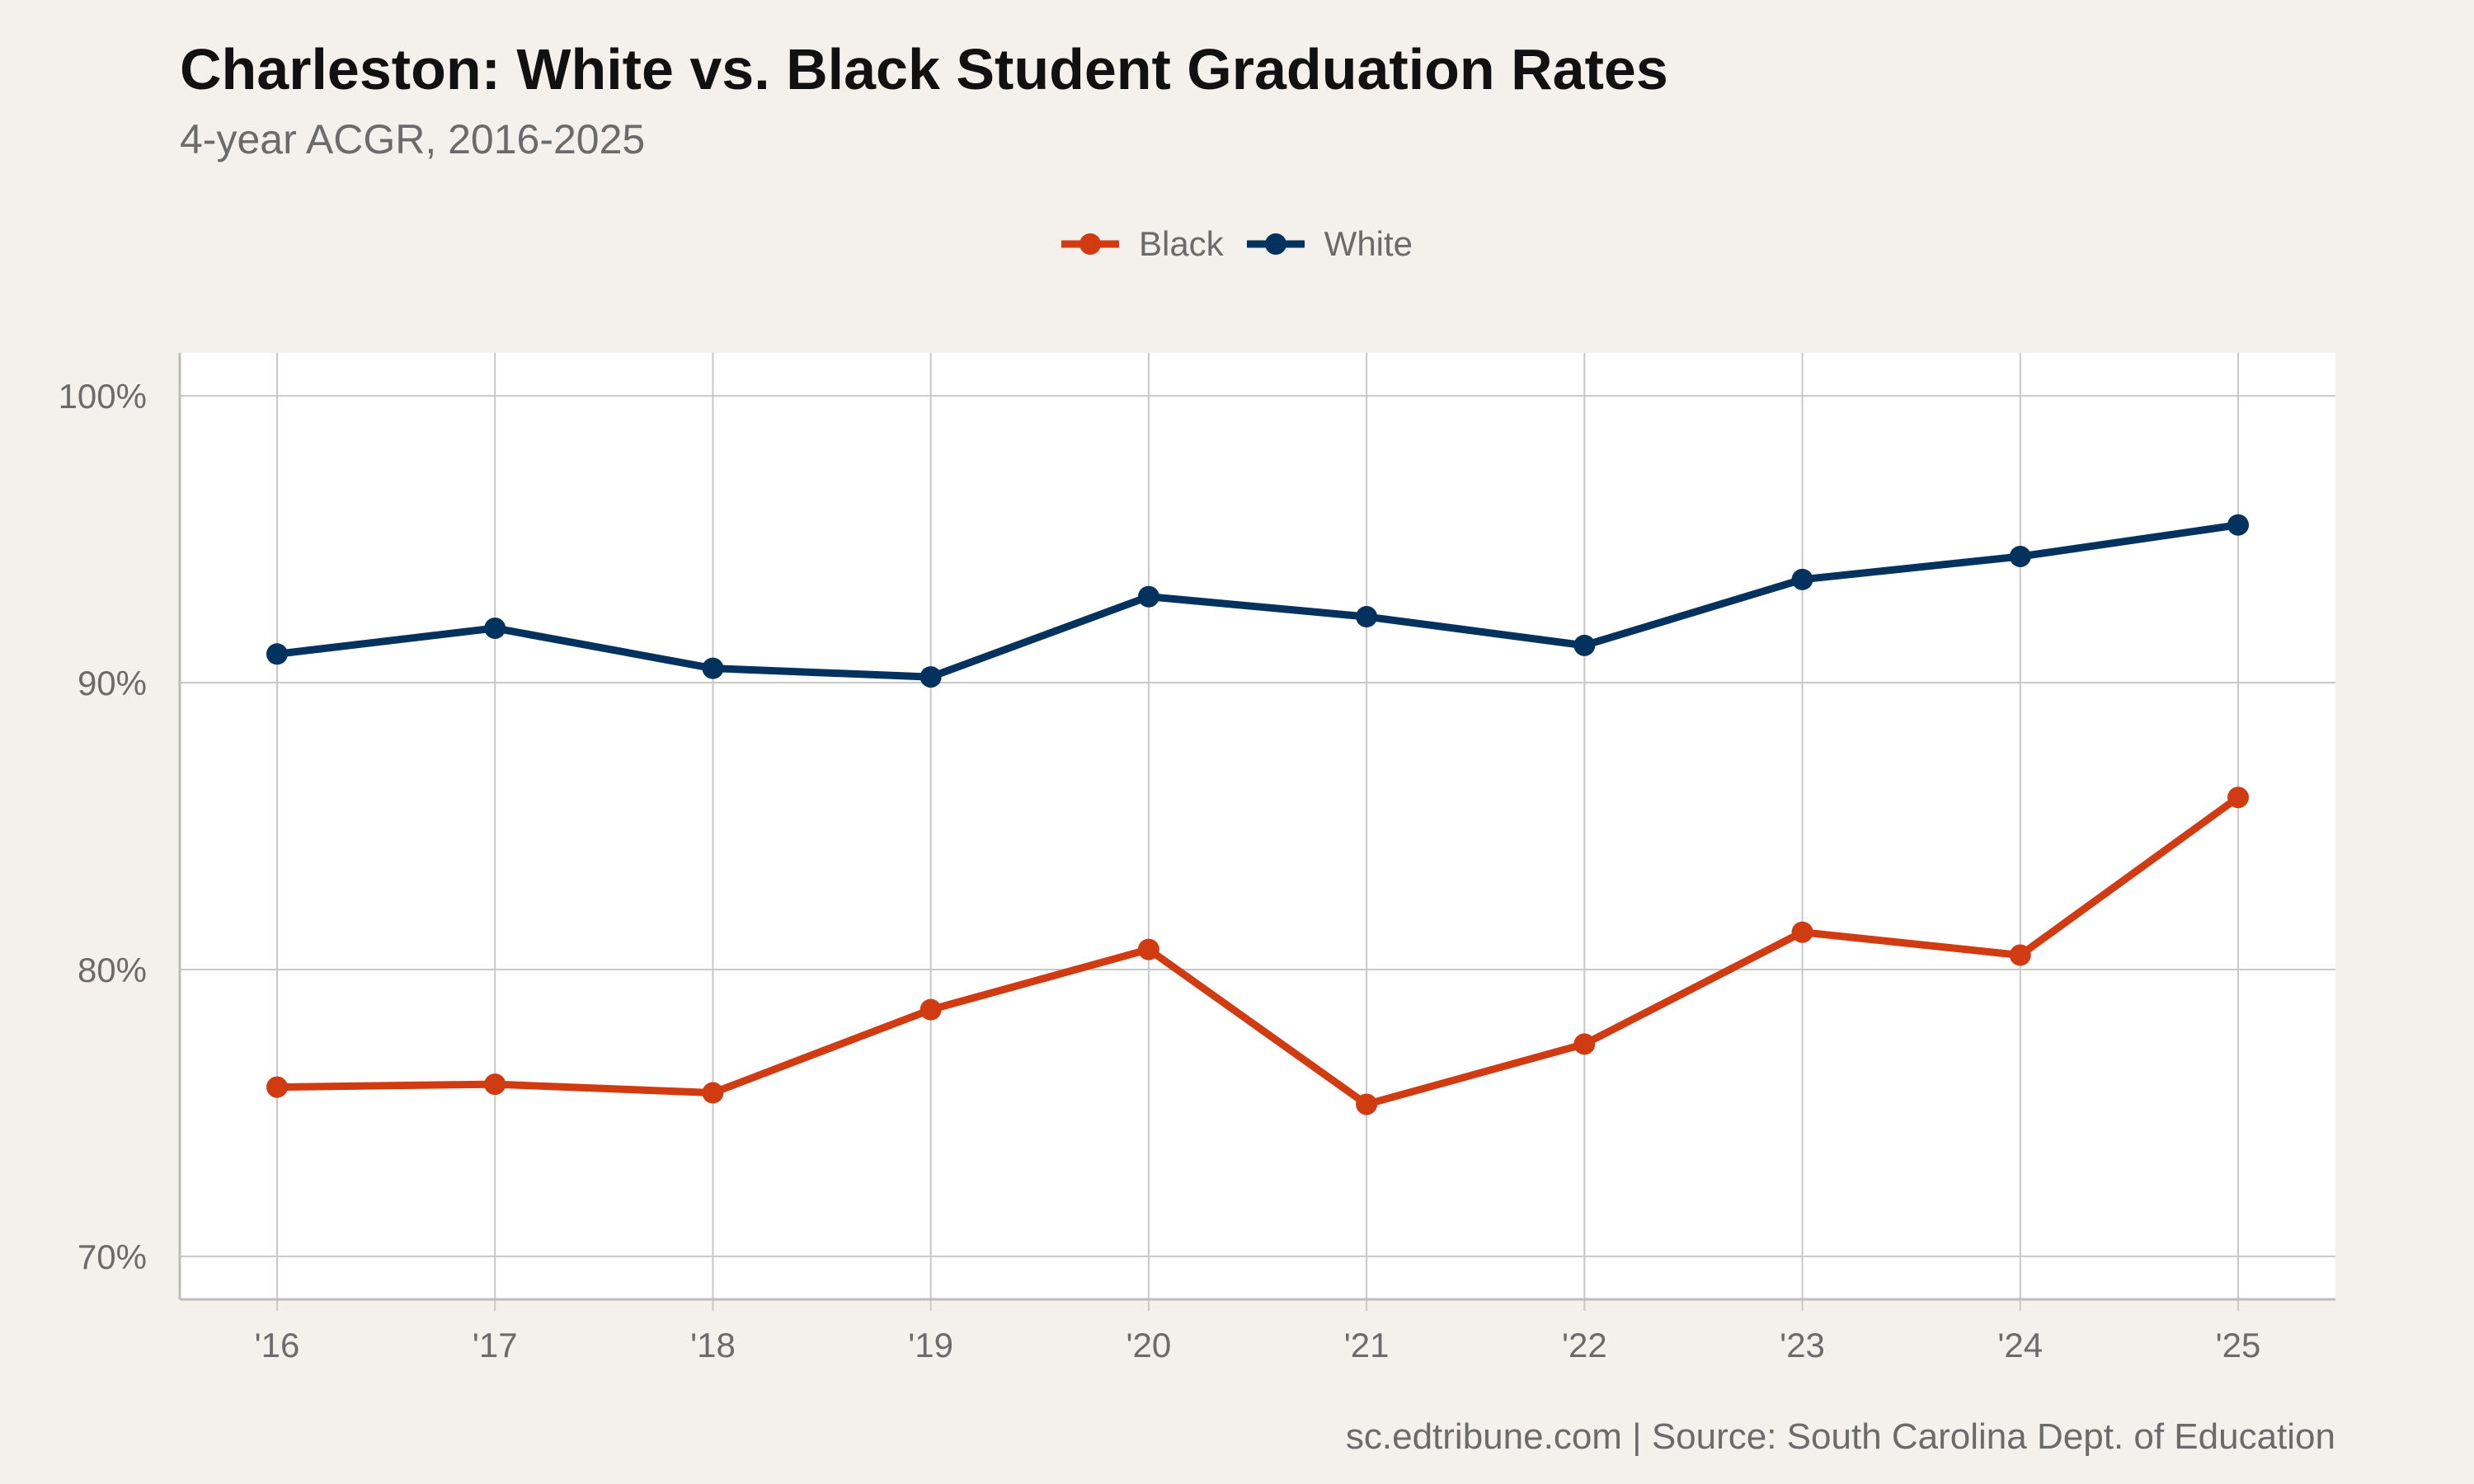 This screenshot has width=2474, height=1484. I want to click on x-tick-label: '25, so click(2238, 1345).